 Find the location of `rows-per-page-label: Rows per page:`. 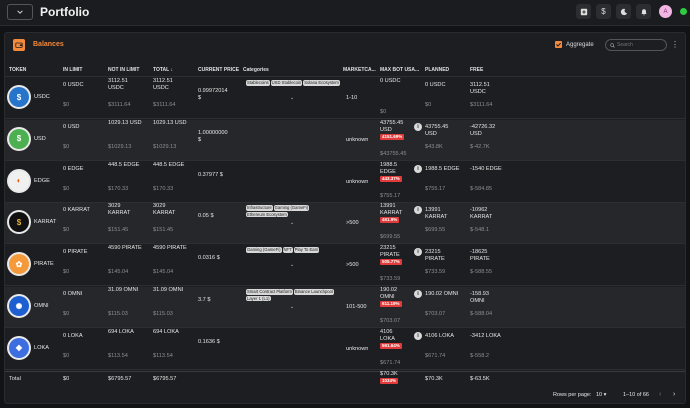

rows-per-page-label: Rows per page: is located at coordinates (572, 395).